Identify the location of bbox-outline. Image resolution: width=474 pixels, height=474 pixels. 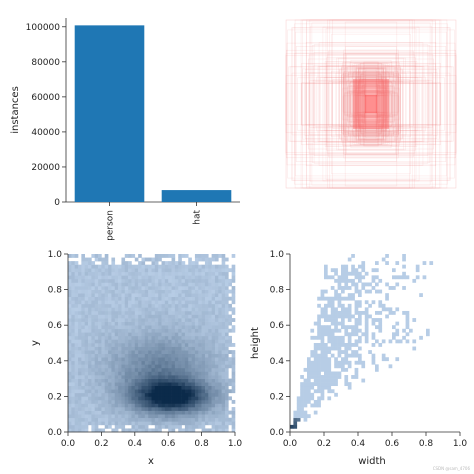
(371, 104).